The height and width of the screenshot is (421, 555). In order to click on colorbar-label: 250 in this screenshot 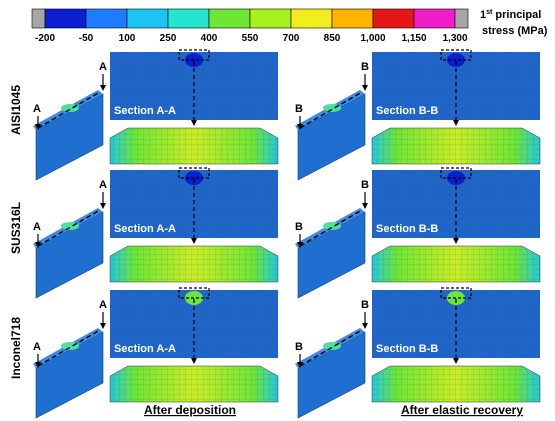, I will do `click(168, 38)`.